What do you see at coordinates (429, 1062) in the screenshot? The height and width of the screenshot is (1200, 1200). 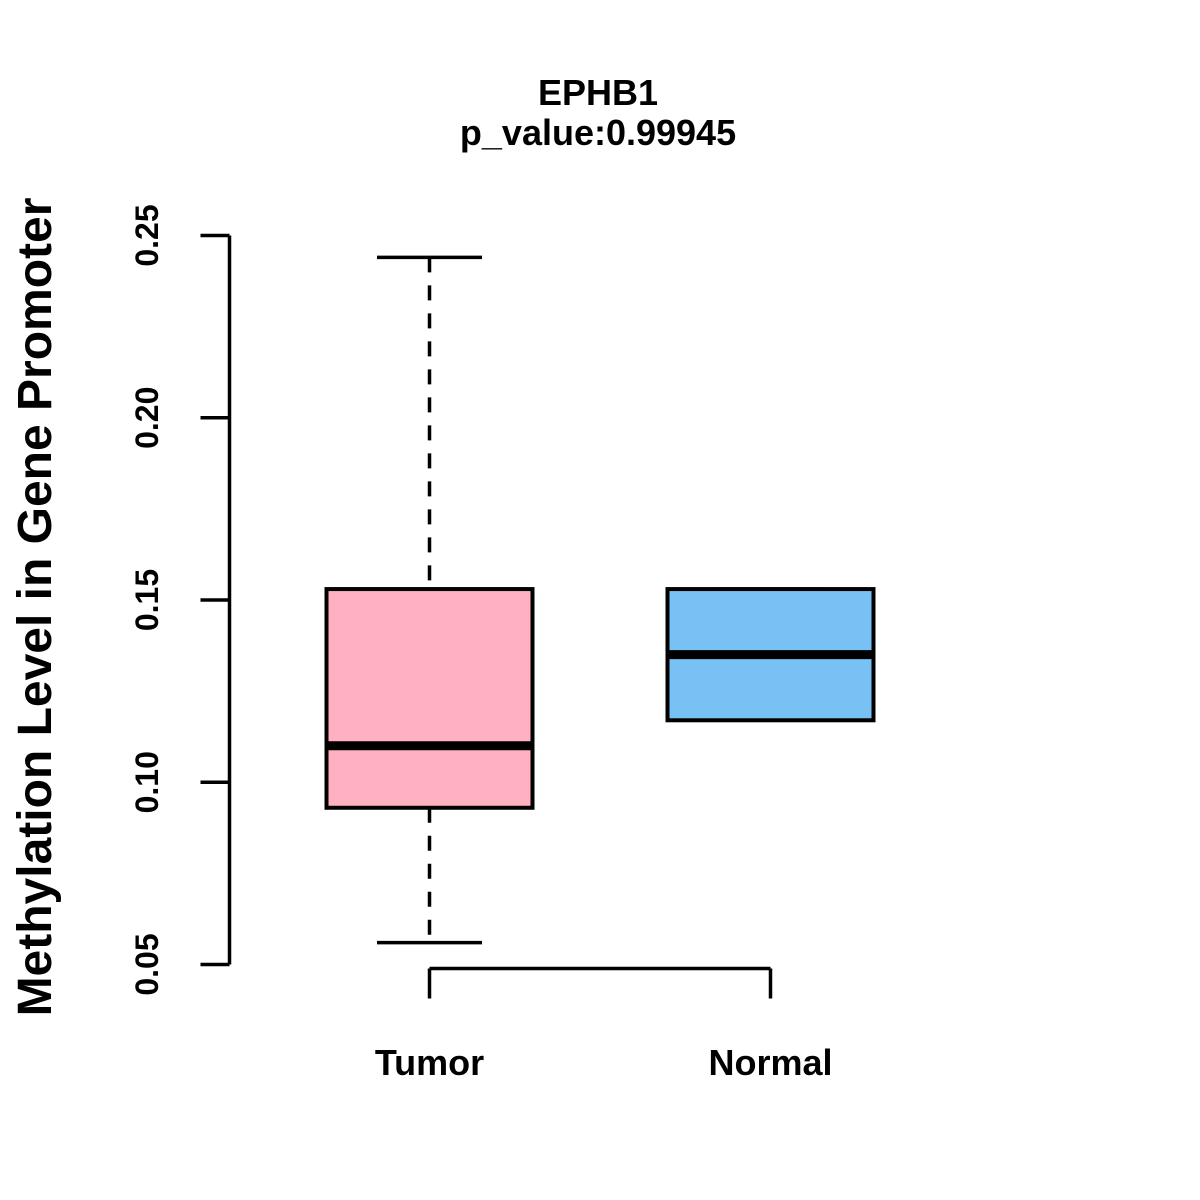 I see `x-category-label: Tumor` at bounding box center [429, 1062].